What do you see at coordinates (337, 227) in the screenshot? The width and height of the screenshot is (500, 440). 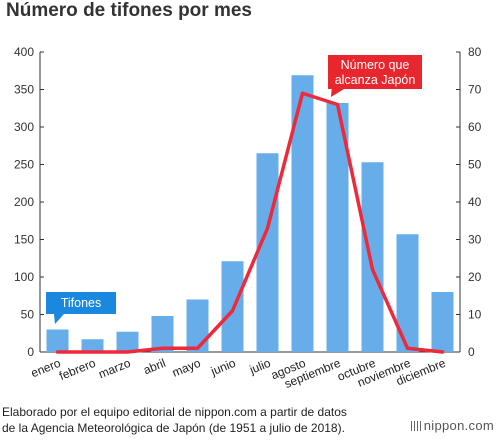 I see `bar-septiembre` at bounding box center [337, 227].